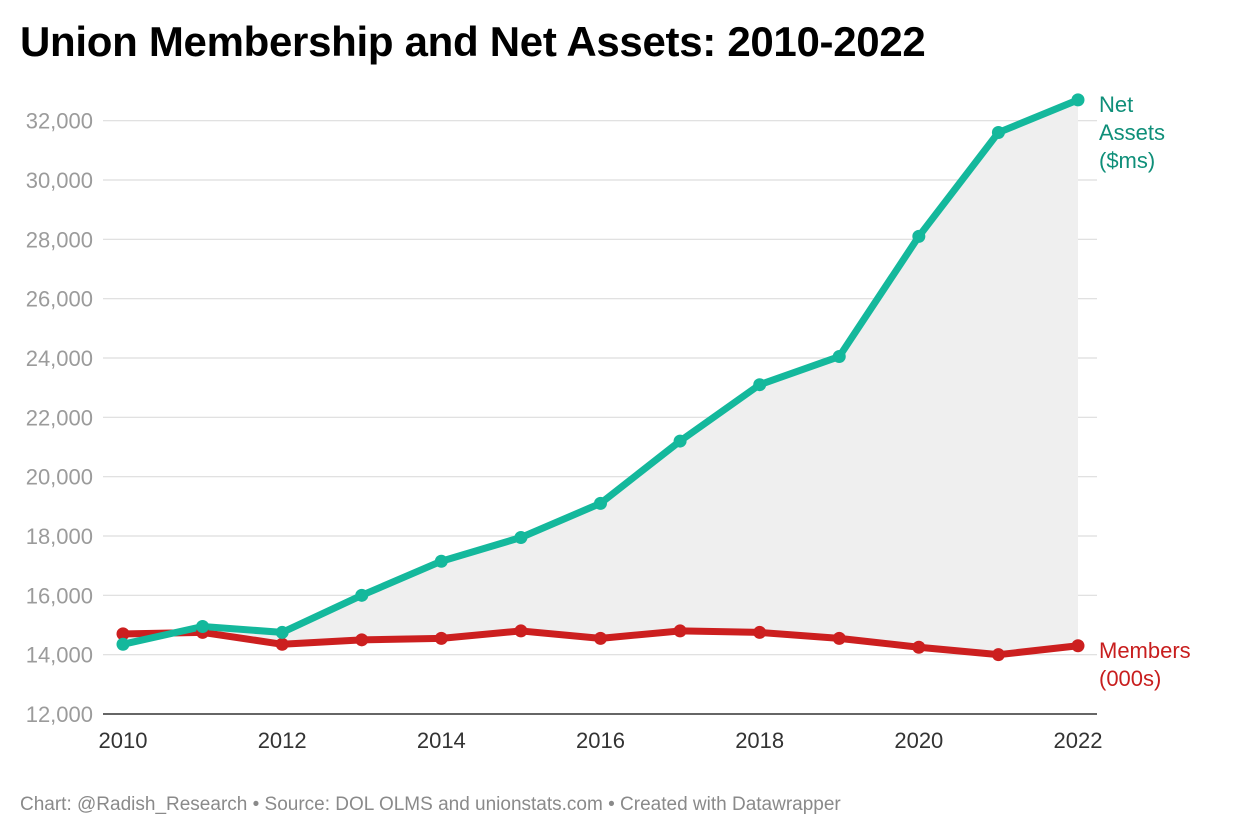  What do you see at coordinates (59, 714) in the screenshot?
I see `y-tick-label: 12,000` at bounding box center [59, 714].